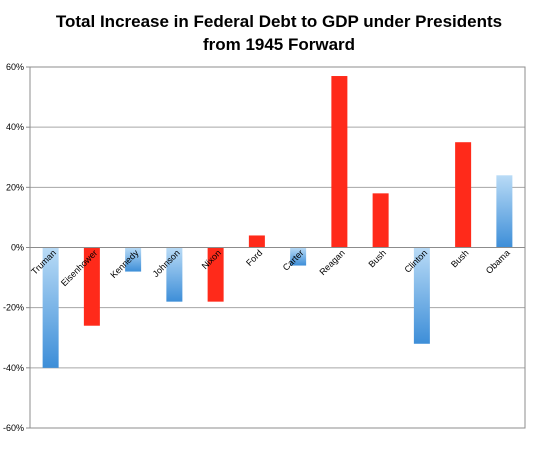  Describe the element at coordinates (13, 308) in the screenshot. I see `y-tick-label: -20%` at that location.